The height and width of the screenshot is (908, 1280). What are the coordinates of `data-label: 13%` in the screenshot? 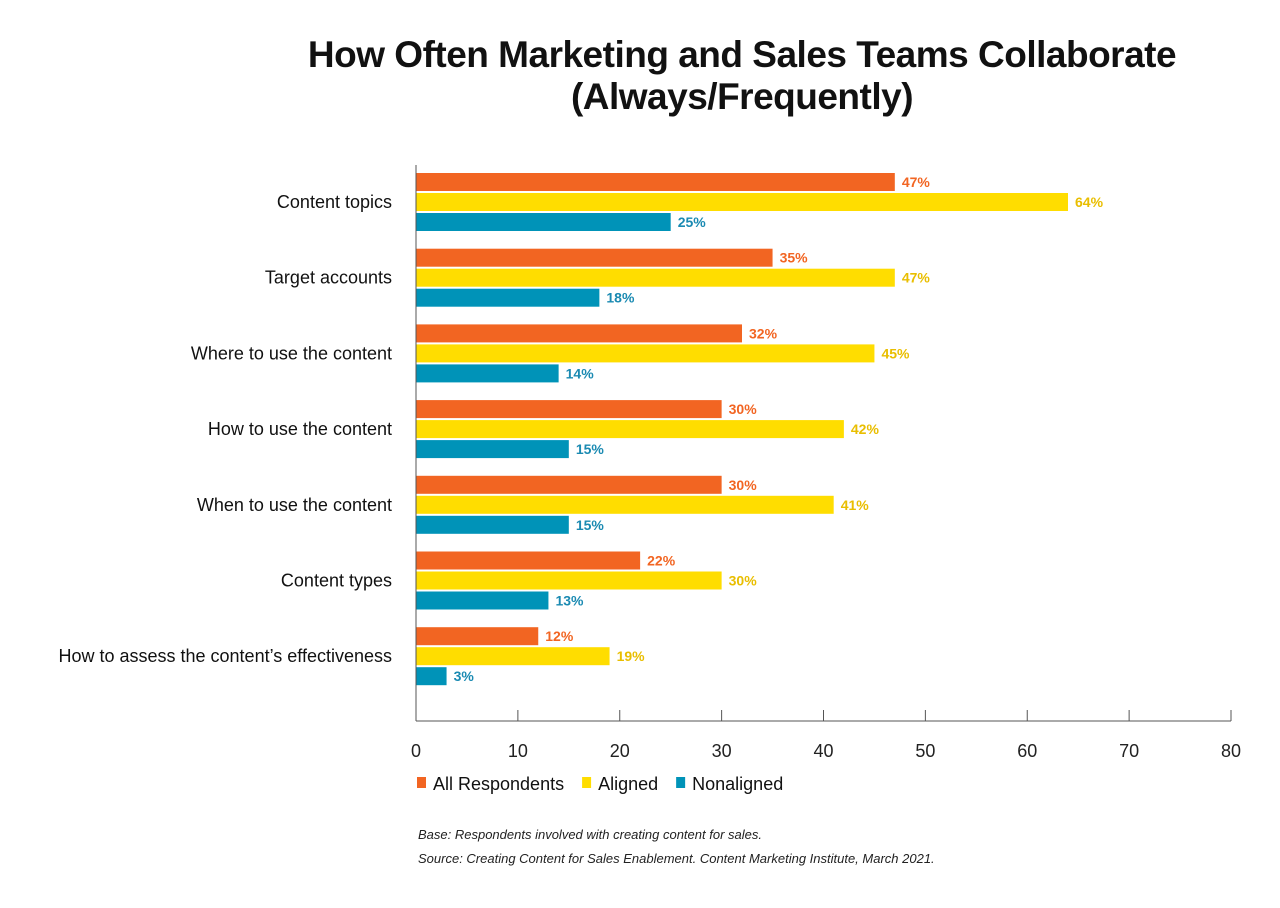 It's located at (569, 601).